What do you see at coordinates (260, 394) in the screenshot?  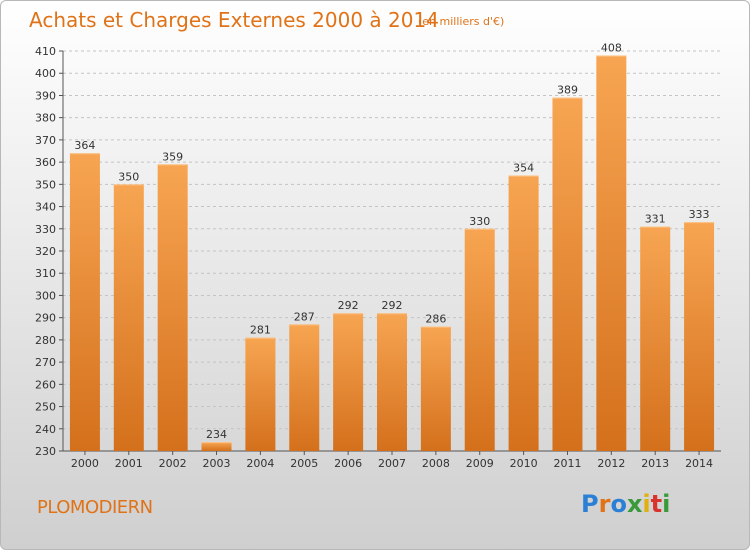 I see `bar-2004` at bounding box center [260, 394].